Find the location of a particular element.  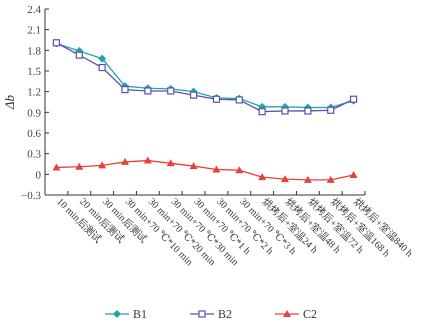

y-tick-label: 2.1 is located at coordinates (34, 30).